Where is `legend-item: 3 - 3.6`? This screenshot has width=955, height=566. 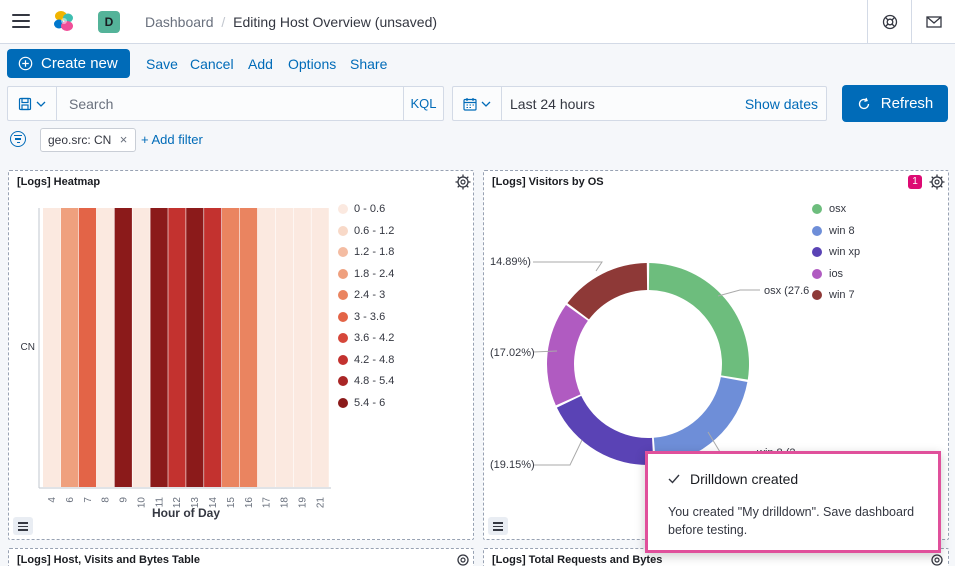
legend-item: 3 - 3.6 is located at coordinates (361, 317).